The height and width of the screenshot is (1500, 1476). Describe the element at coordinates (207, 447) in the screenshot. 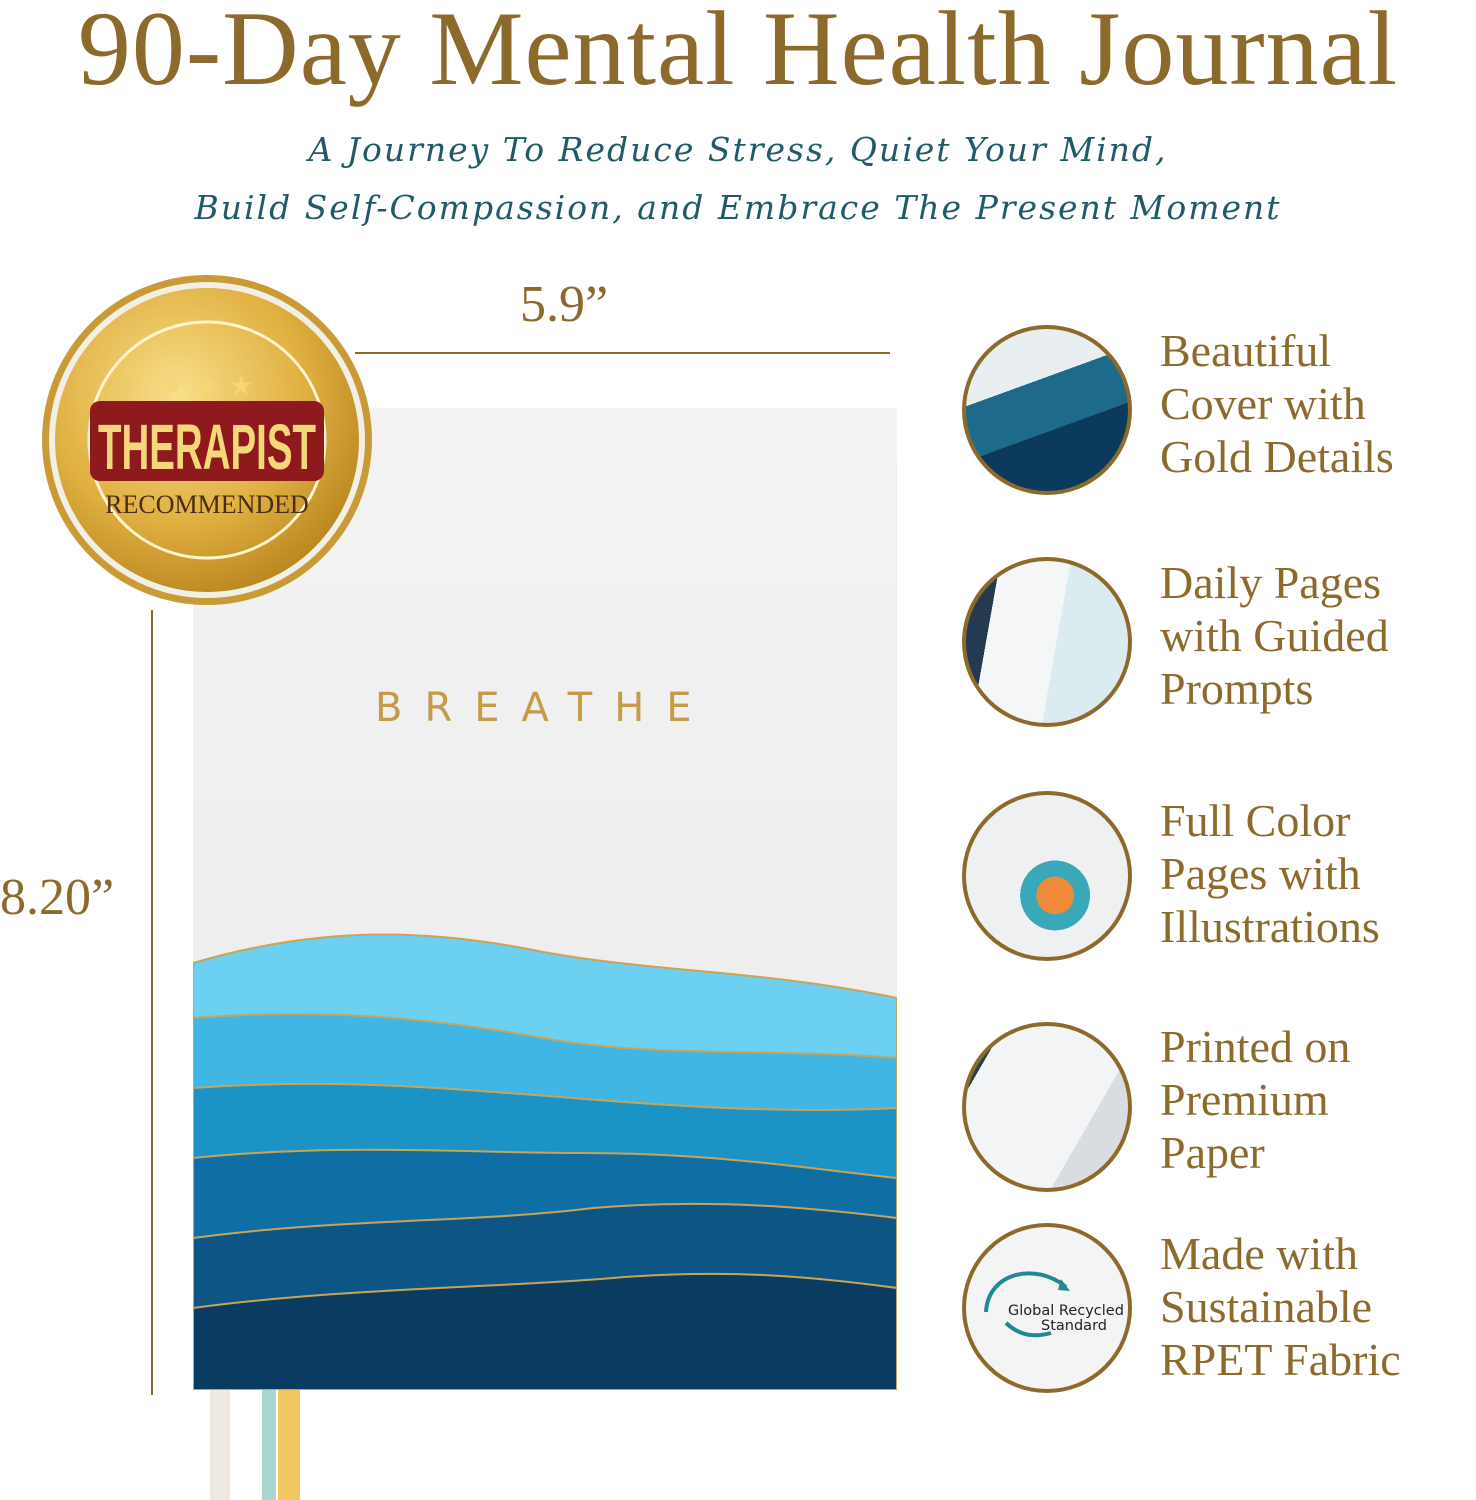

I see `badge-main-text: THERAPIST` at that location.